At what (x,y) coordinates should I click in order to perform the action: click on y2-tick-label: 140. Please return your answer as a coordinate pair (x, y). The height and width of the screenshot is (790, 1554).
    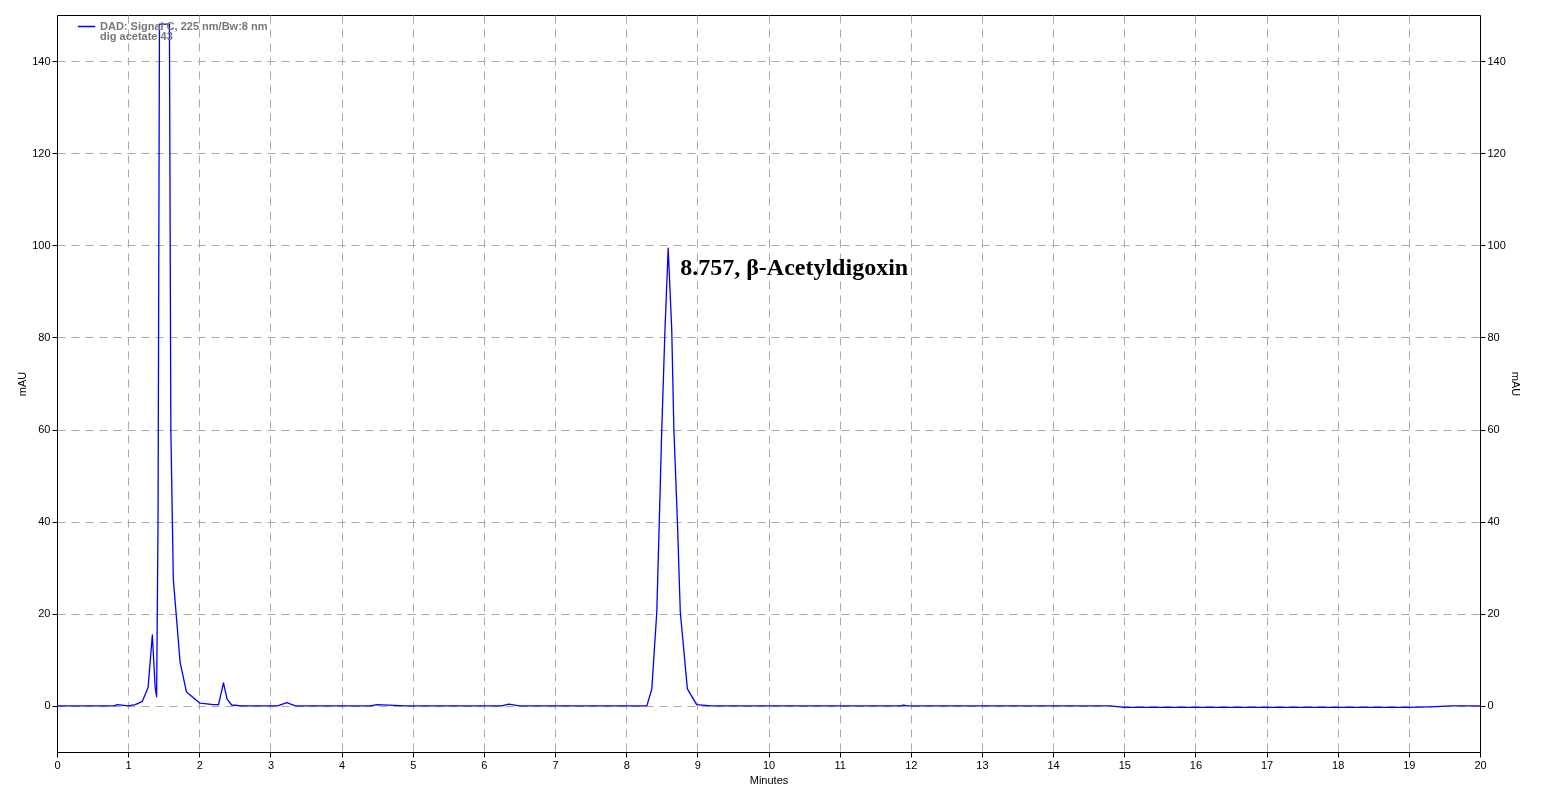
    Looking at the image, I should click on (1496, 60).